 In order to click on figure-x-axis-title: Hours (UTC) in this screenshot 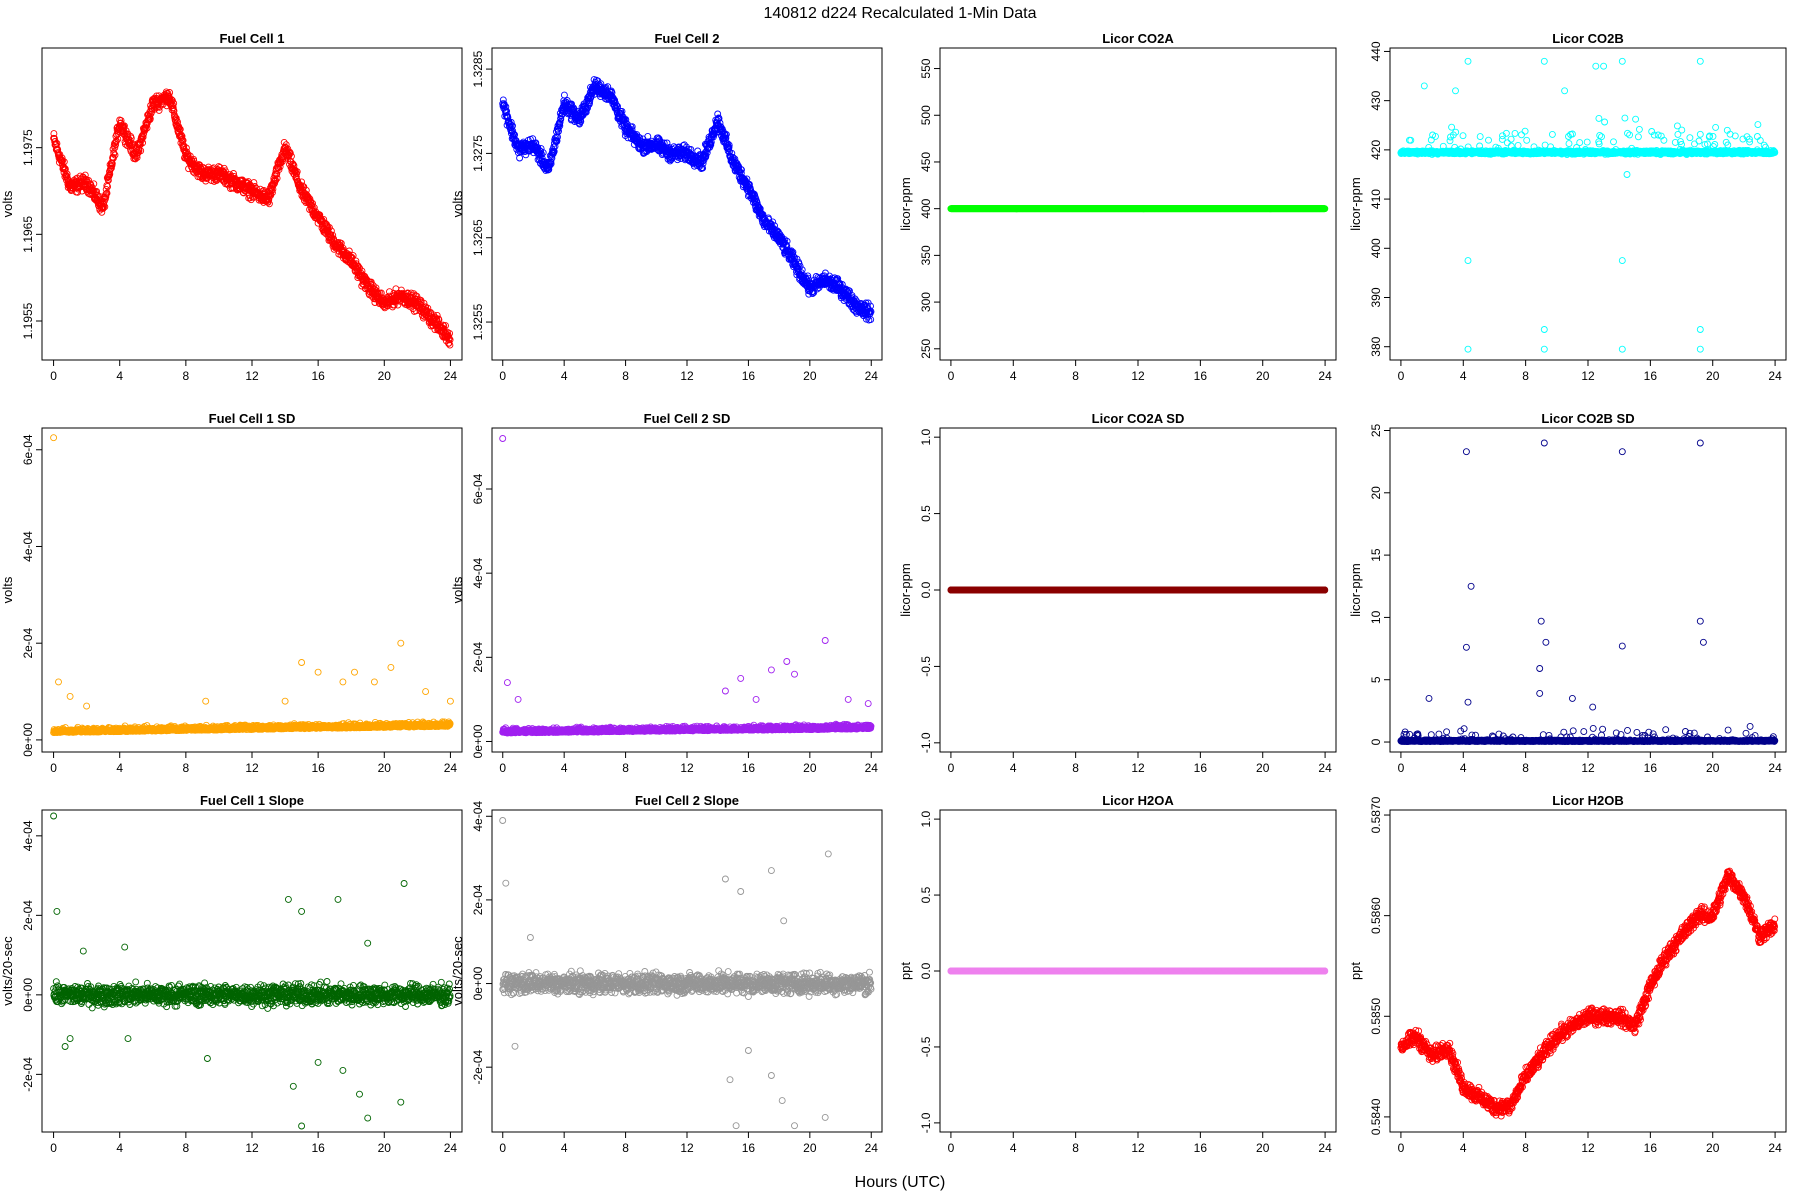, I will do `click(900, 1182)`.